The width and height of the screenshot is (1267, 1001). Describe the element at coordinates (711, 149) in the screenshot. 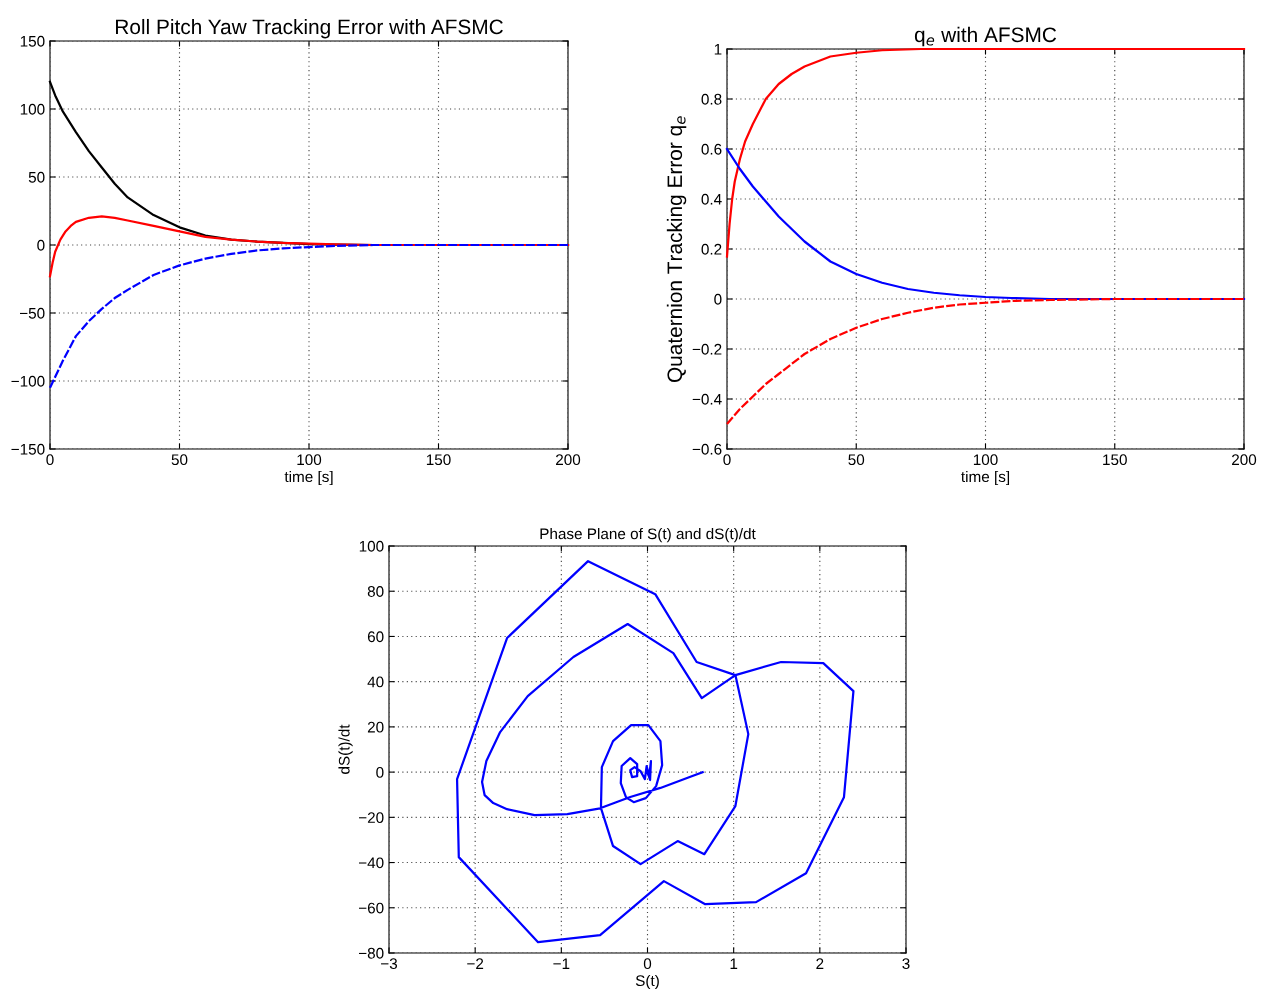

I see `y-tick-label: 0.6` at that location.